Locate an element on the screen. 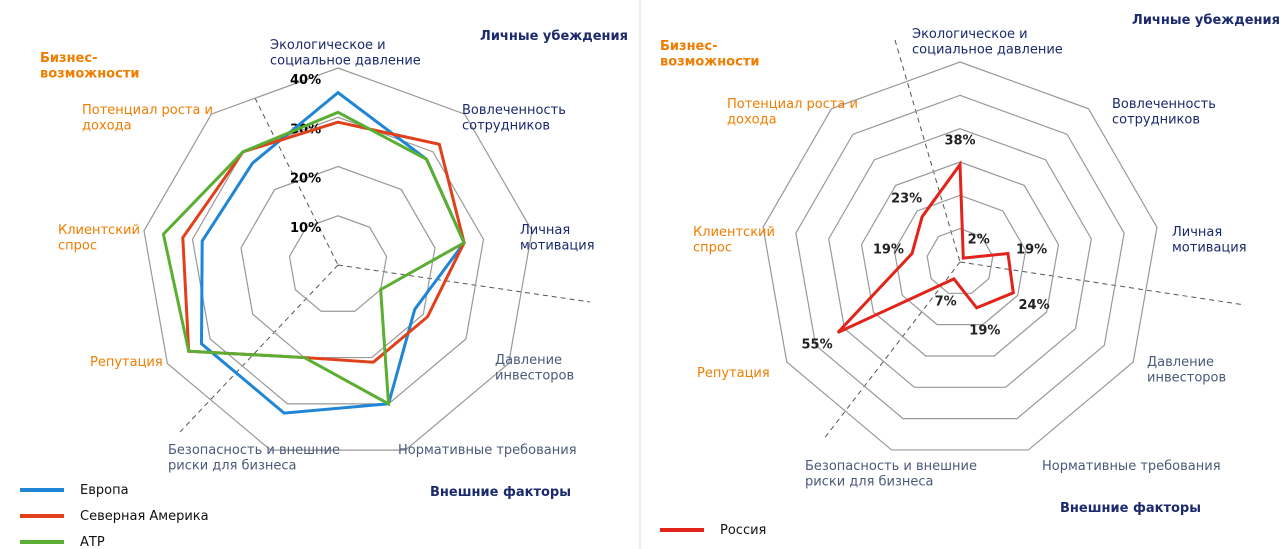 The image size is (1285, 549). data-label: 2% is located at coordinates (979, 239).